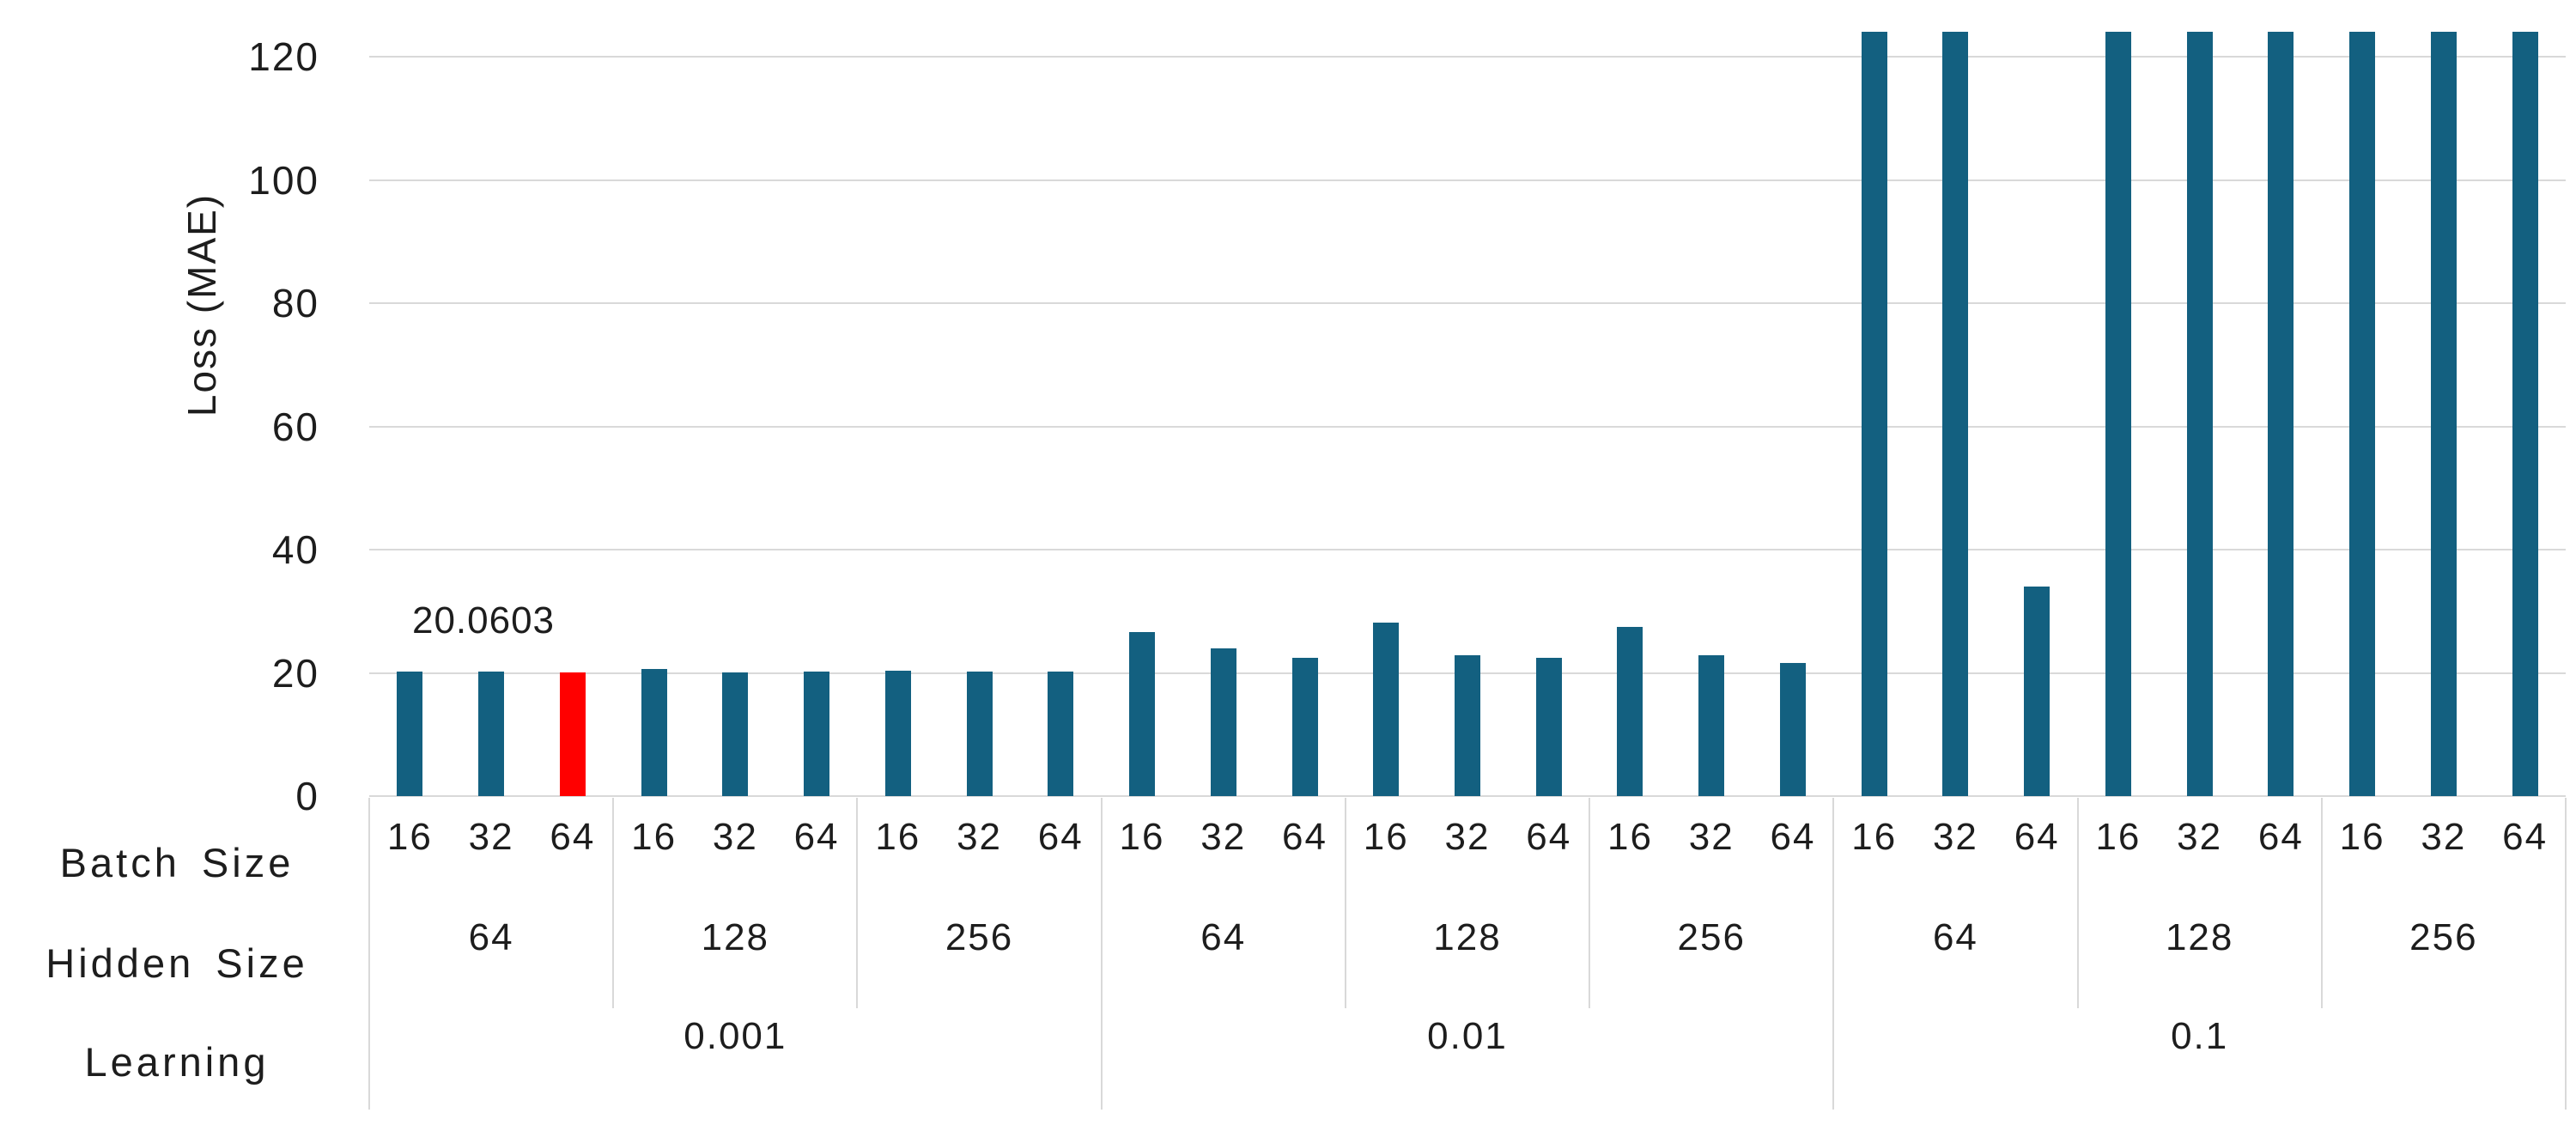  Describe the element at coordinates (295, 673) in the screenshot. I see `y-tick-label-20: 20` at that location.